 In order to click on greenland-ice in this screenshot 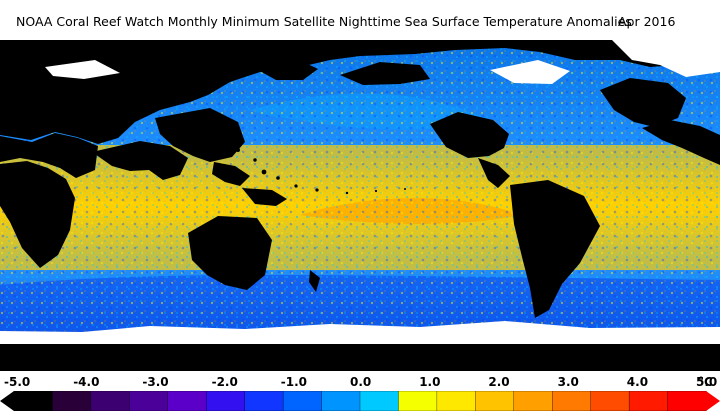, I will do `click(666, 58)`.